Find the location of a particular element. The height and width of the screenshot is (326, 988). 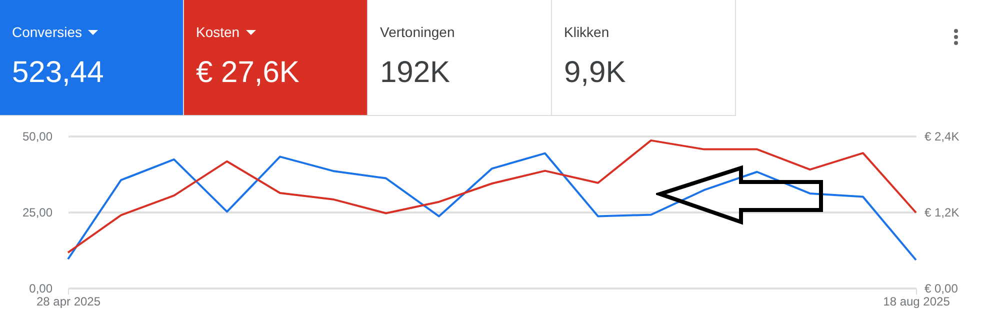

category-label: Vertoningen is located at coordinates (417, 32).